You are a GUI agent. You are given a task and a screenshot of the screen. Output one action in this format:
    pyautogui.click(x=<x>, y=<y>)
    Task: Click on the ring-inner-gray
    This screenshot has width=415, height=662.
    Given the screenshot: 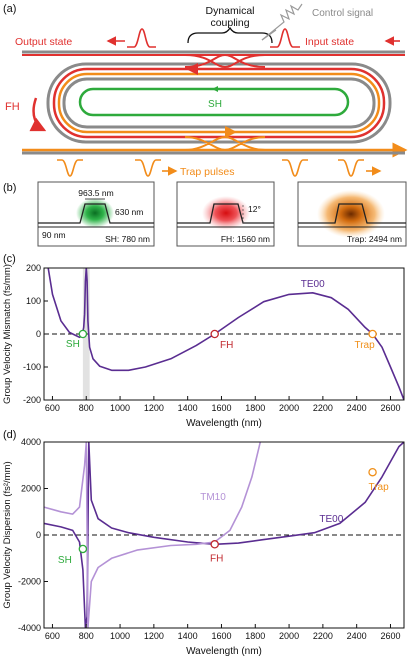 What is the action you would take?
    pyautogui.click(x=219, y=103)
    